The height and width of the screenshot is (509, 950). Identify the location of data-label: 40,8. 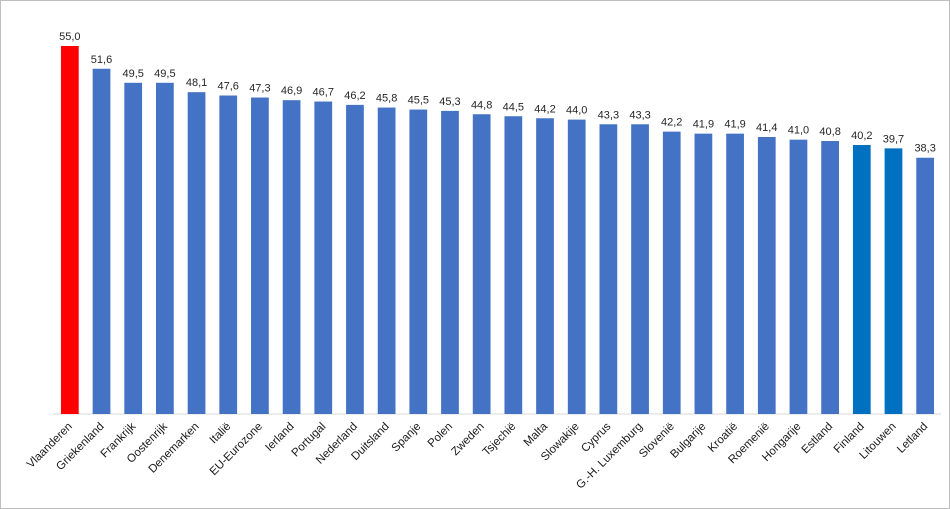
(829, 132).